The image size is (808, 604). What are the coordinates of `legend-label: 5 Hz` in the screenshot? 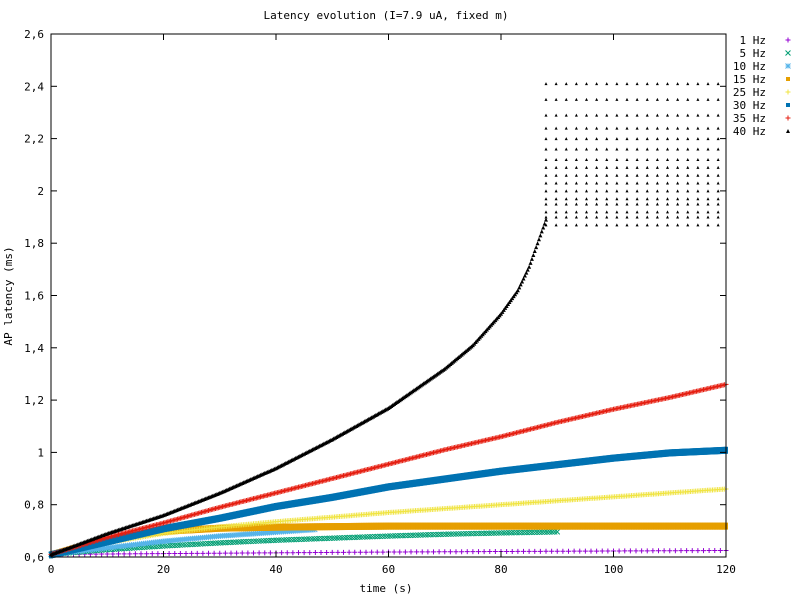 It's located at (753, 53).